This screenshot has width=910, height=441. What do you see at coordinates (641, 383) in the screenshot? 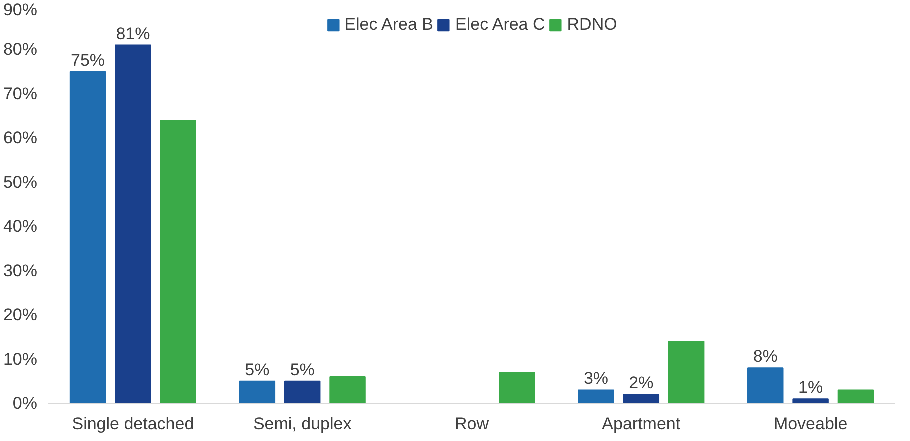
I see `data-label: 2%` at bounding box center [641, 383].